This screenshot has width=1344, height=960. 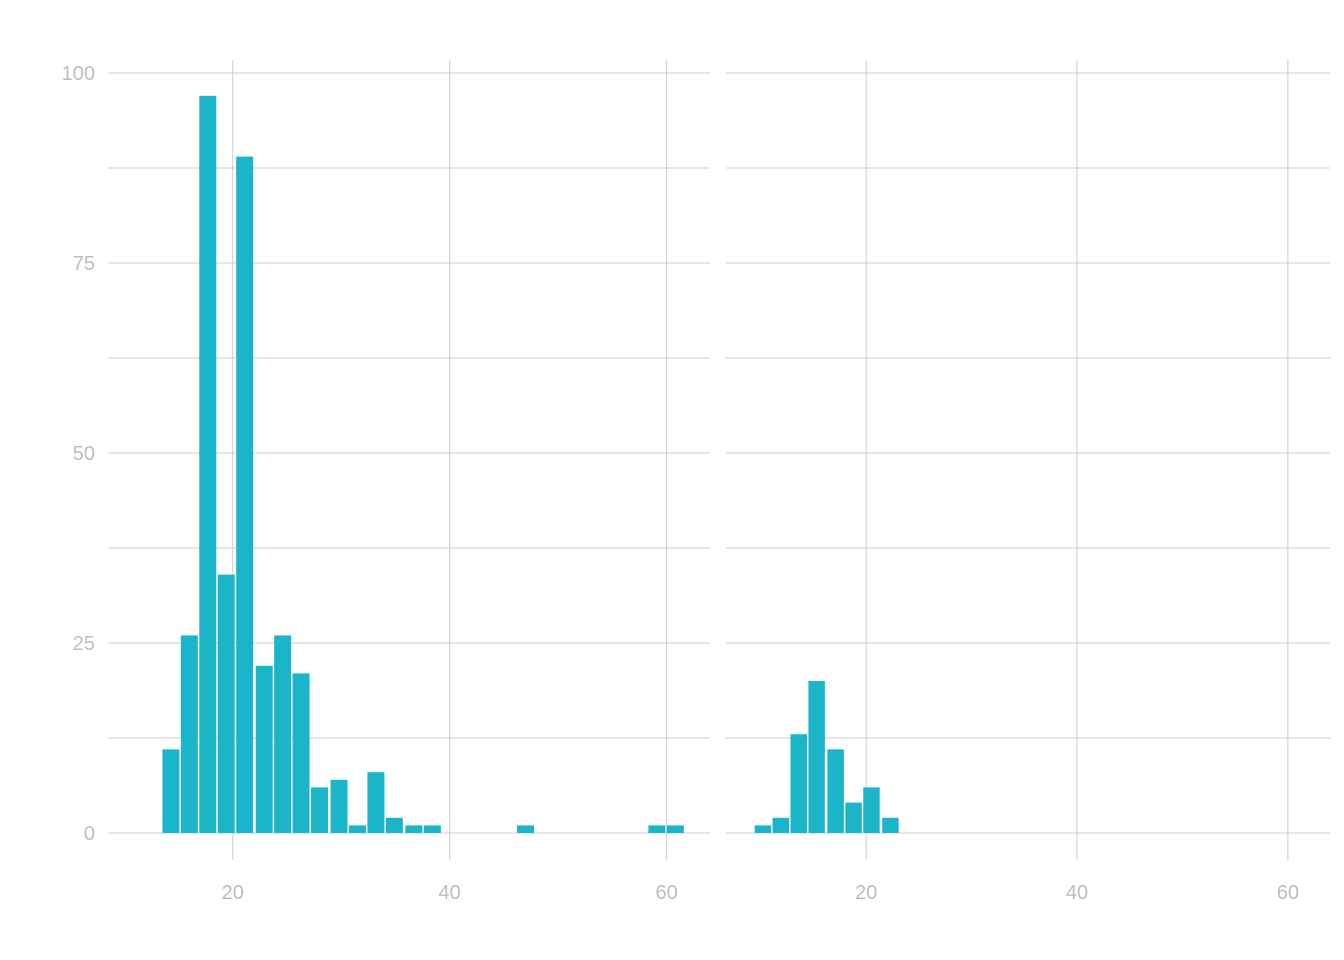 What do you see at coordinates (84, 644) in the screenshot?
I see `y-tick-label: 25` at bounding box center [84, 644].